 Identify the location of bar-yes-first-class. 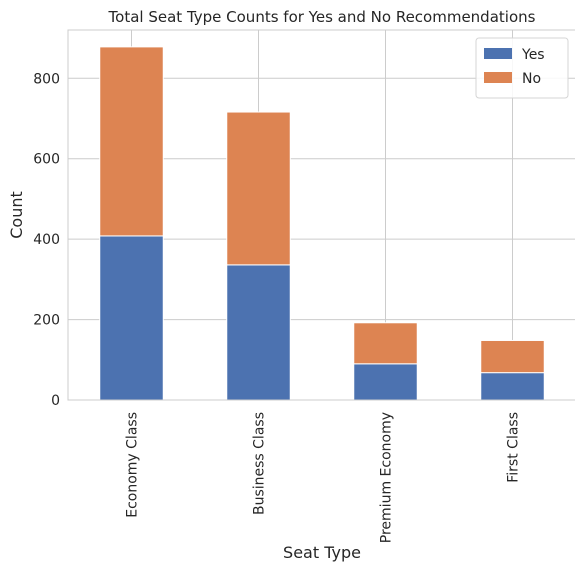
(513, 386).